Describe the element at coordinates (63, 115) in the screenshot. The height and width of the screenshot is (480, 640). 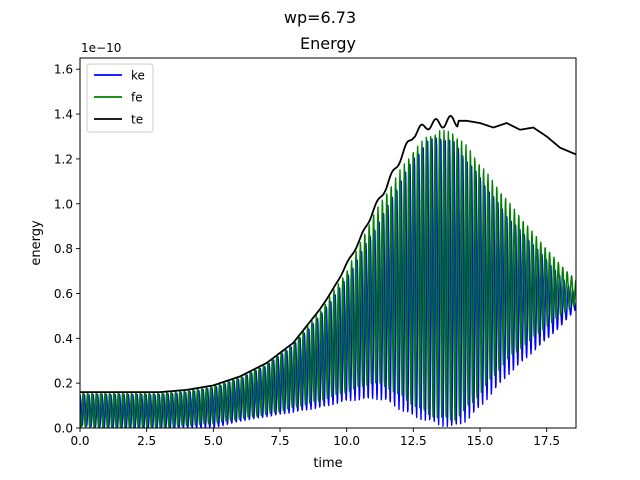
I see `y-tick-label: 1.4` at that location.